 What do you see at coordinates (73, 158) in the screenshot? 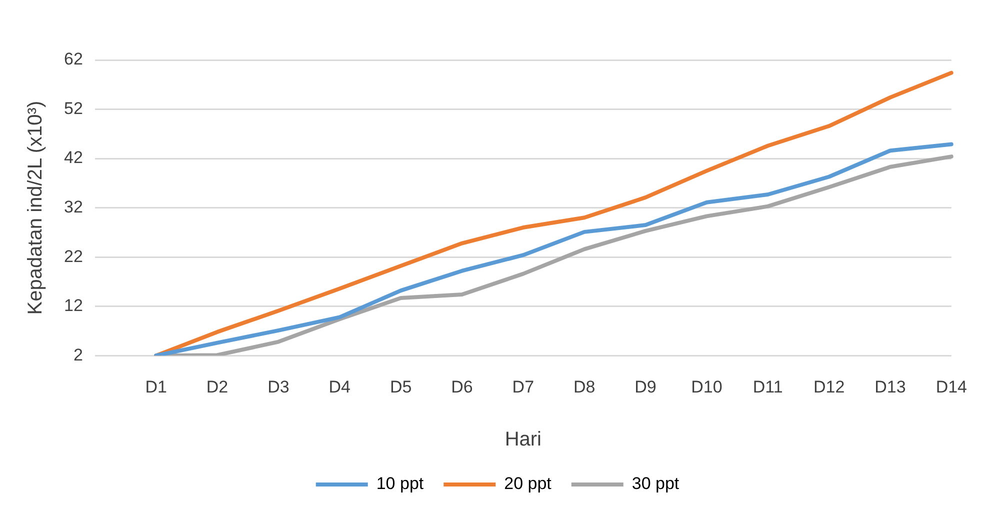
I see `y-tick-label: 42` at bounding box center [73, 158].